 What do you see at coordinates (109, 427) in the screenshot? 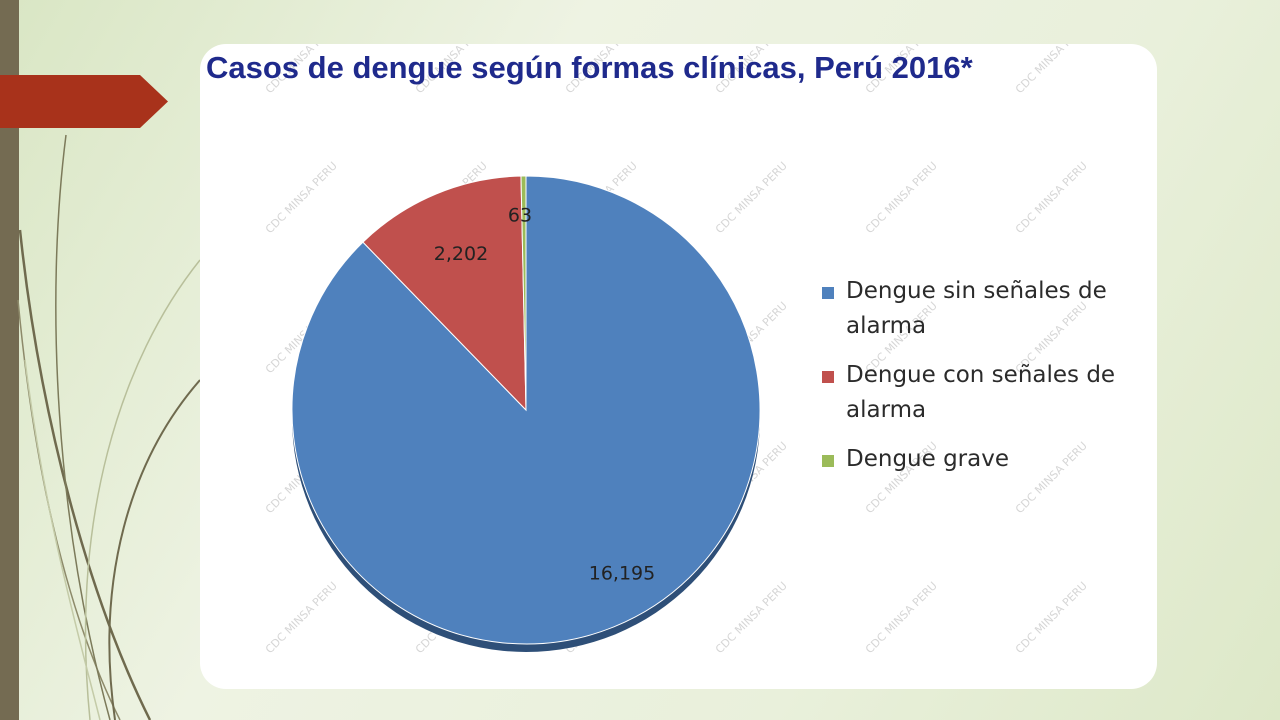
I see `decorative-curves` at bounding box center [109, 427].